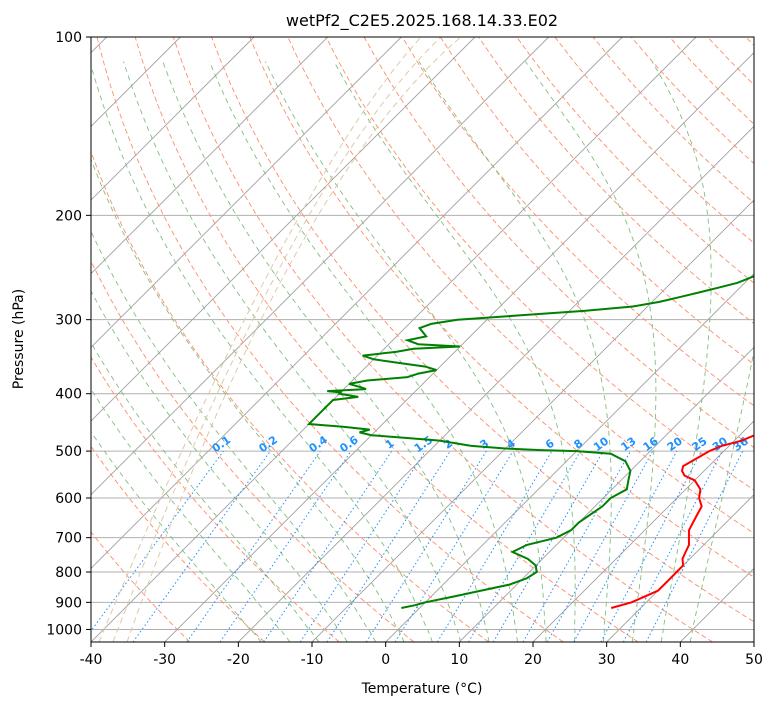 This screenshot has width=775, height=708. Describe the element at coordinates (459, 660) in the screenshot. I see `x-tick-label: 10` at that location.